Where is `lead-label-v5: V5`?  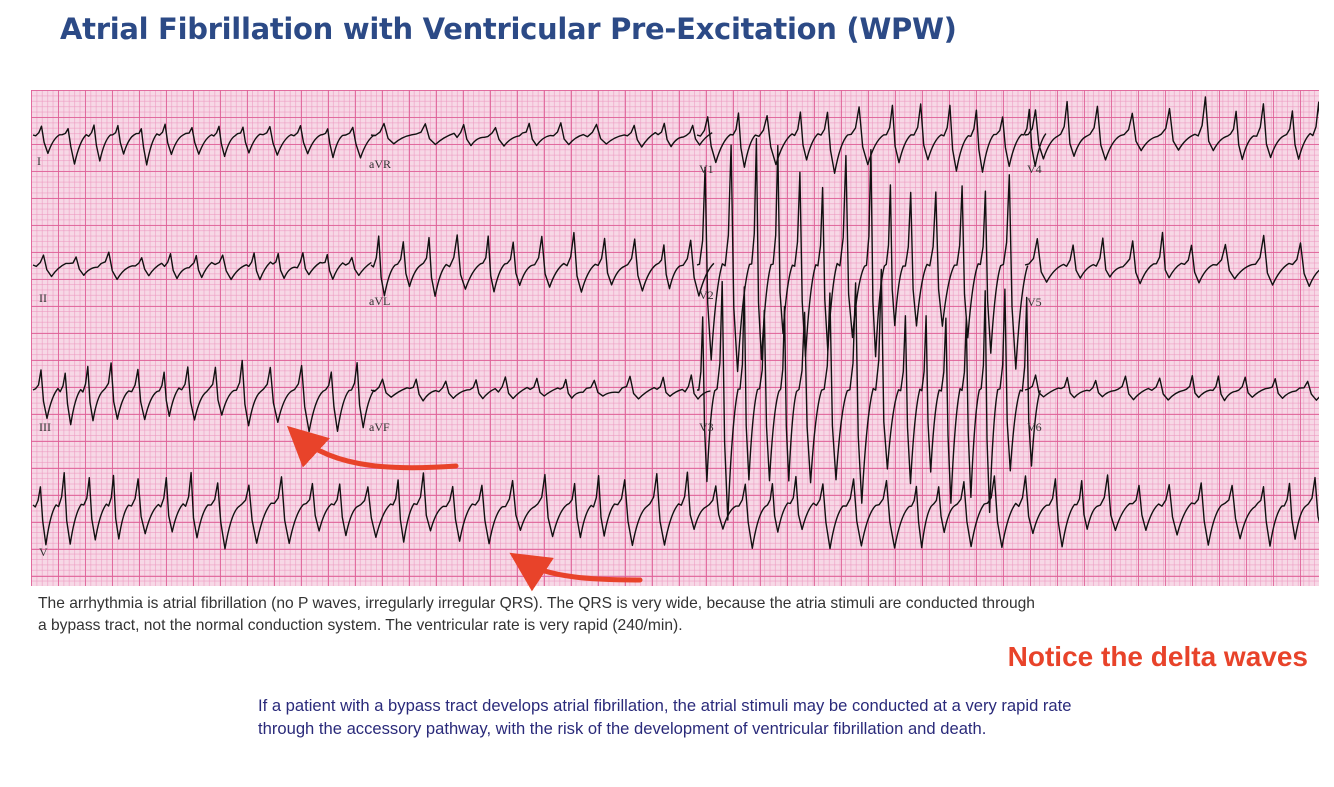
lead-label-v5: V5 is located at coordinates (1034, 302).